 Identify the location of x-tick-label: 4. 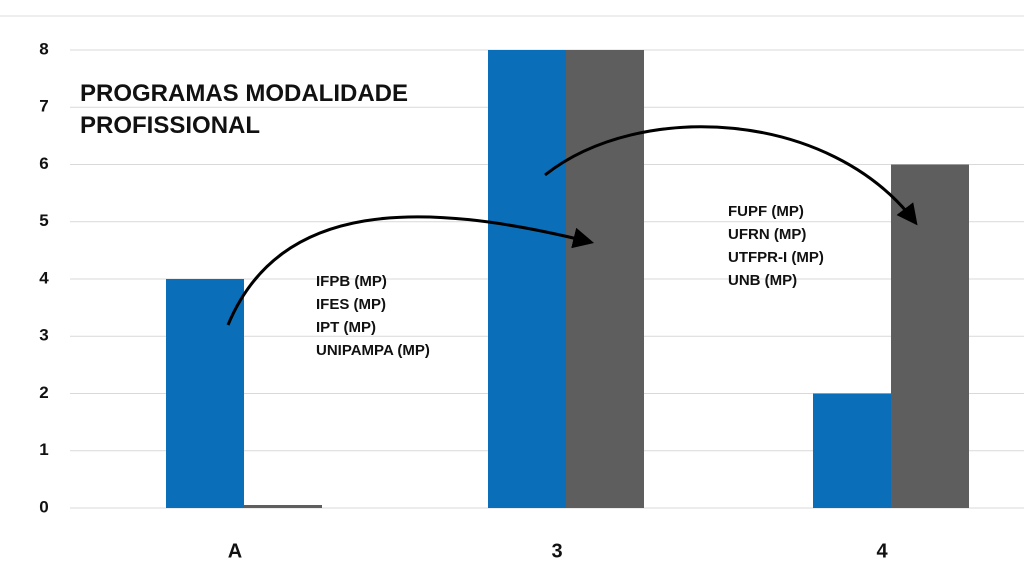
(882, 551).